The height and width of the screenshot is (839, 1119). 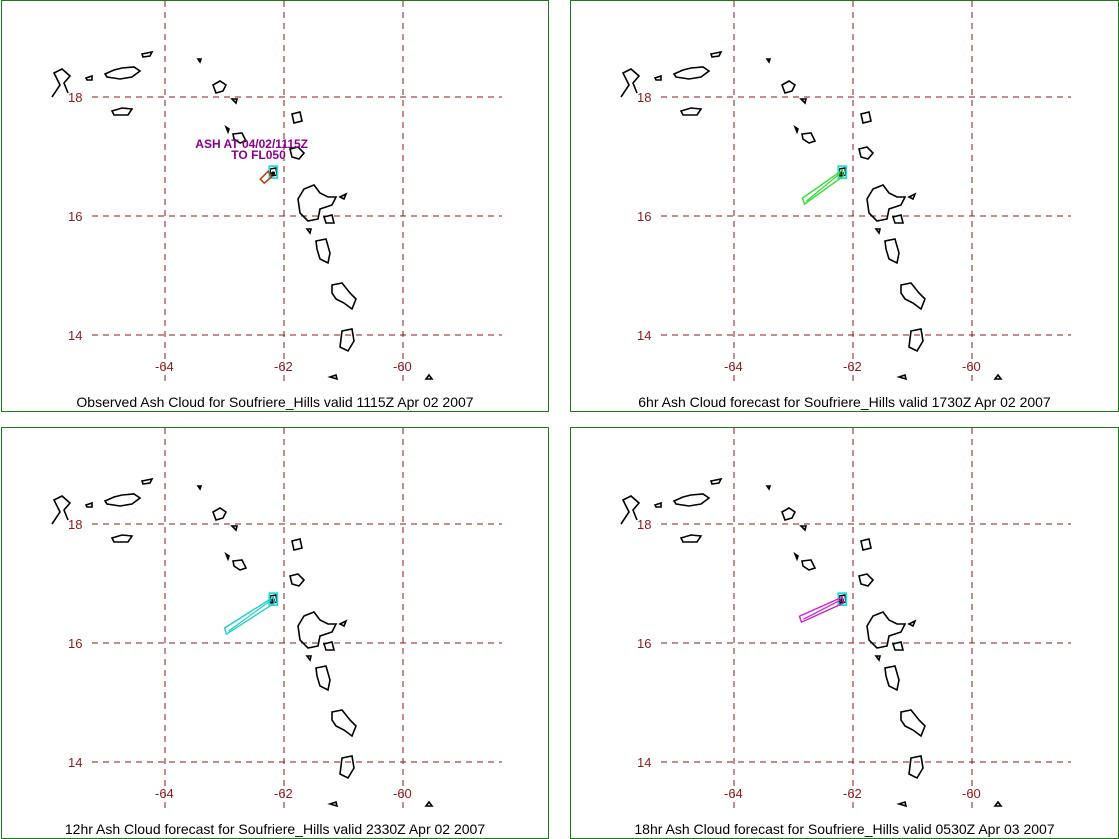 What do you see at coordinates (251, 144) in the screenshot?
I see `ash-annotation-line-1: ASH AT 04/02/1115Z` at bounding box center [251, 144].